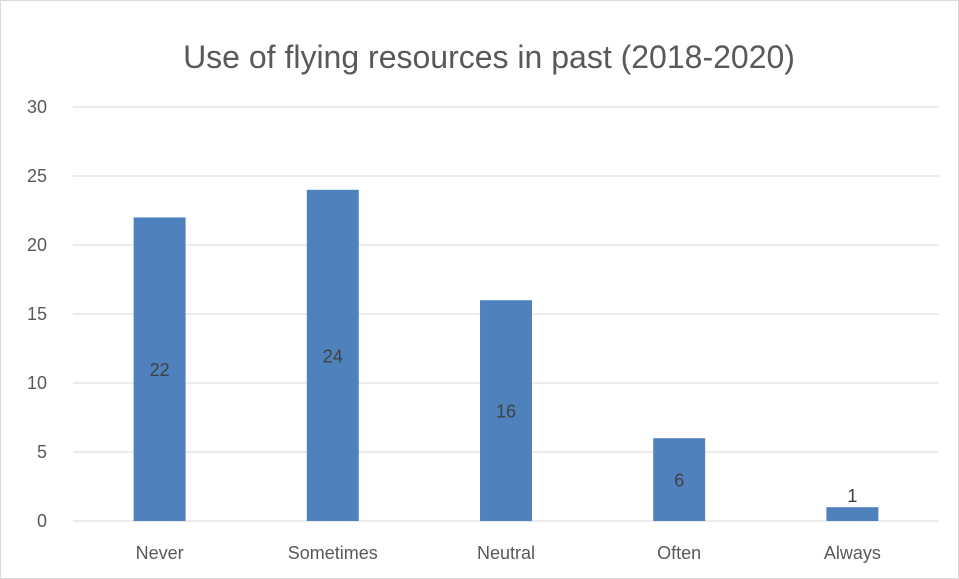  I want to click on y-tick-label: 15, so click(37, 314).